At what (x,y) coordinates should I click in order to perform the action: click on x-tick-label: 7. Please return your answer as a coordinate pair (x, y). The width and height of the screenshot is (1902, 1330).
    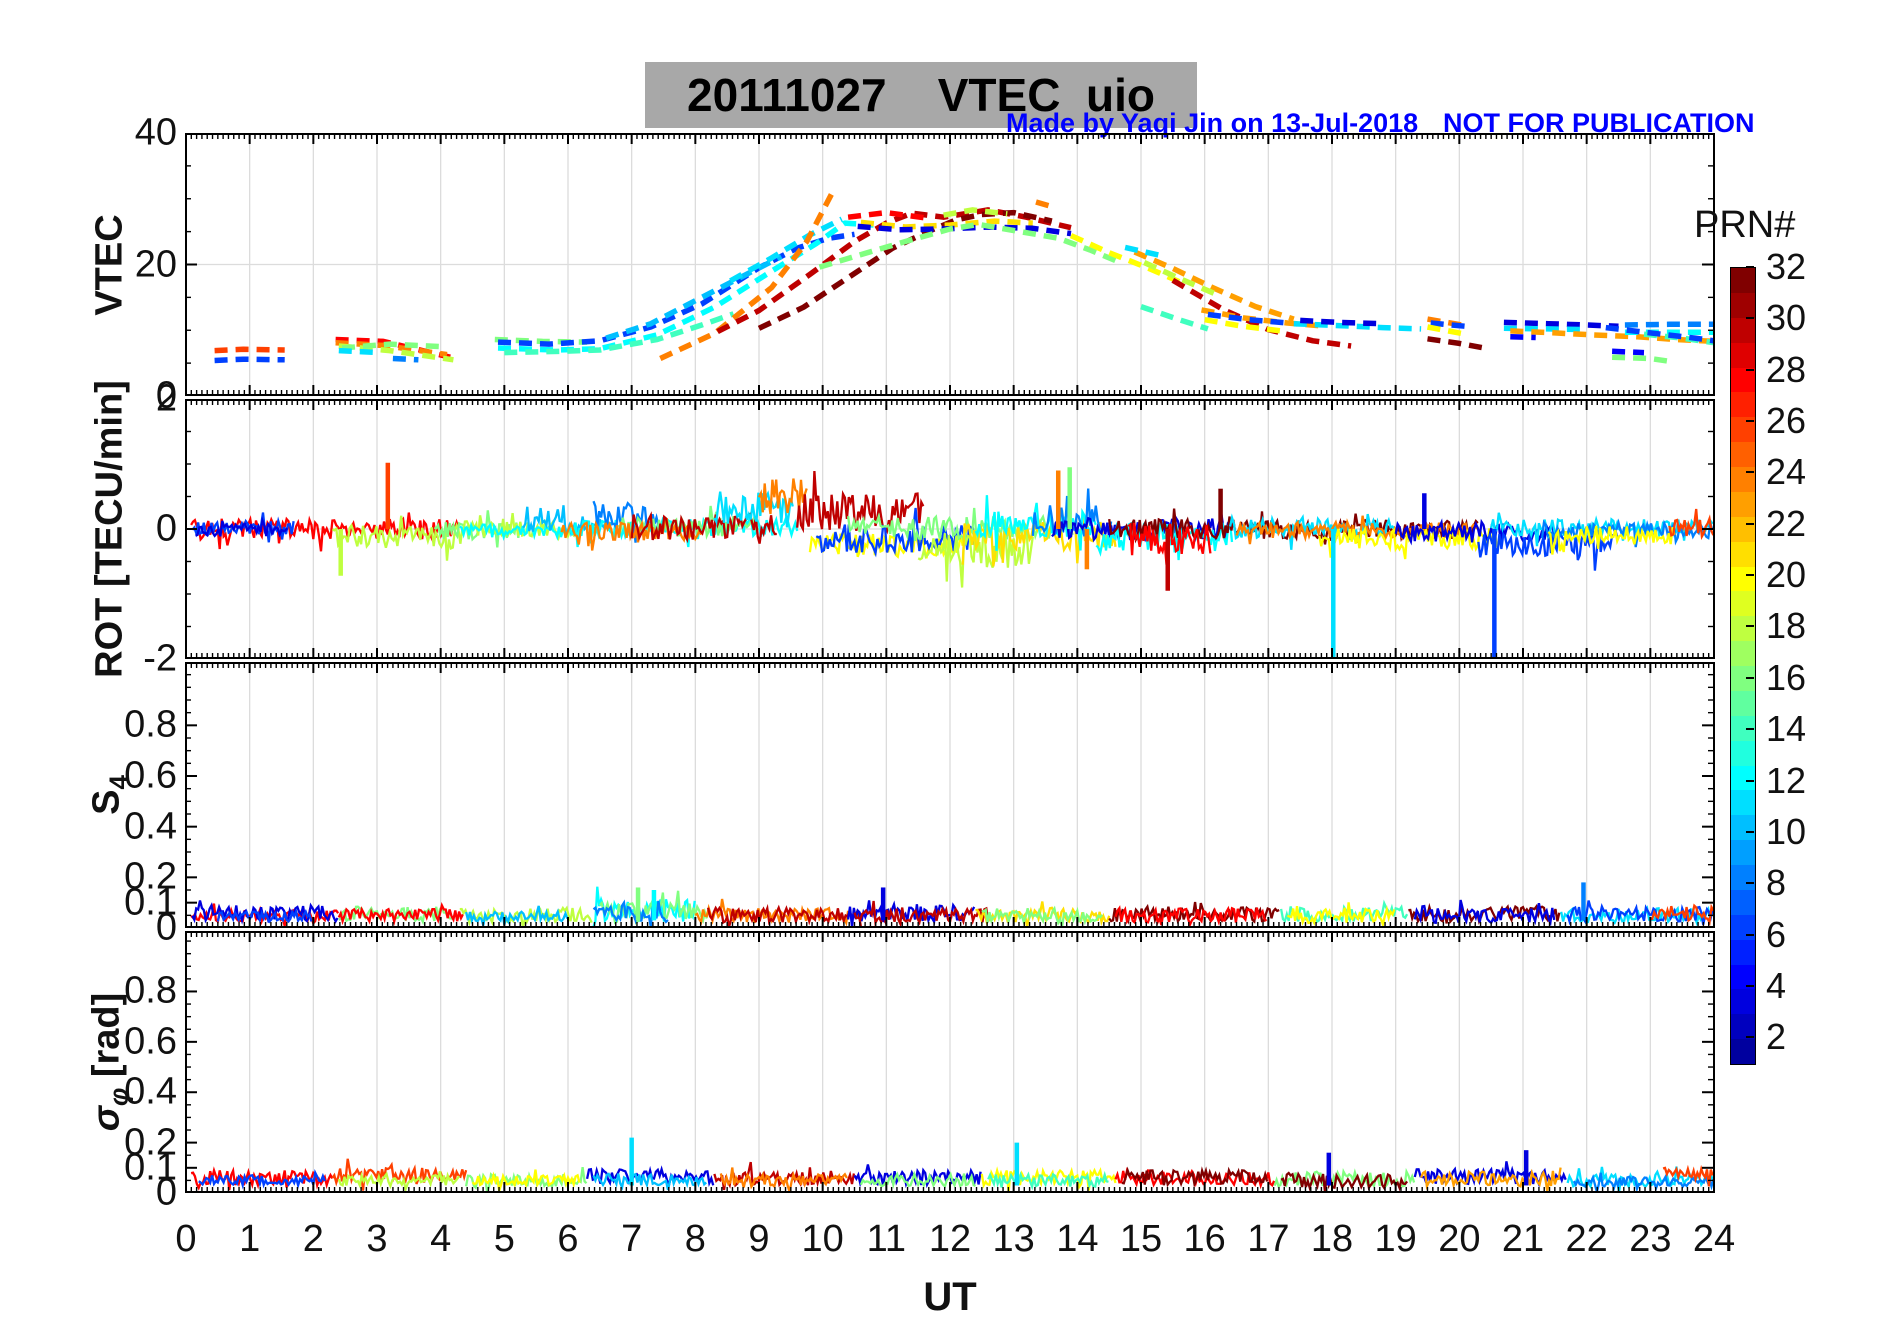
    Looking at the image, I should click on (632, 1239).